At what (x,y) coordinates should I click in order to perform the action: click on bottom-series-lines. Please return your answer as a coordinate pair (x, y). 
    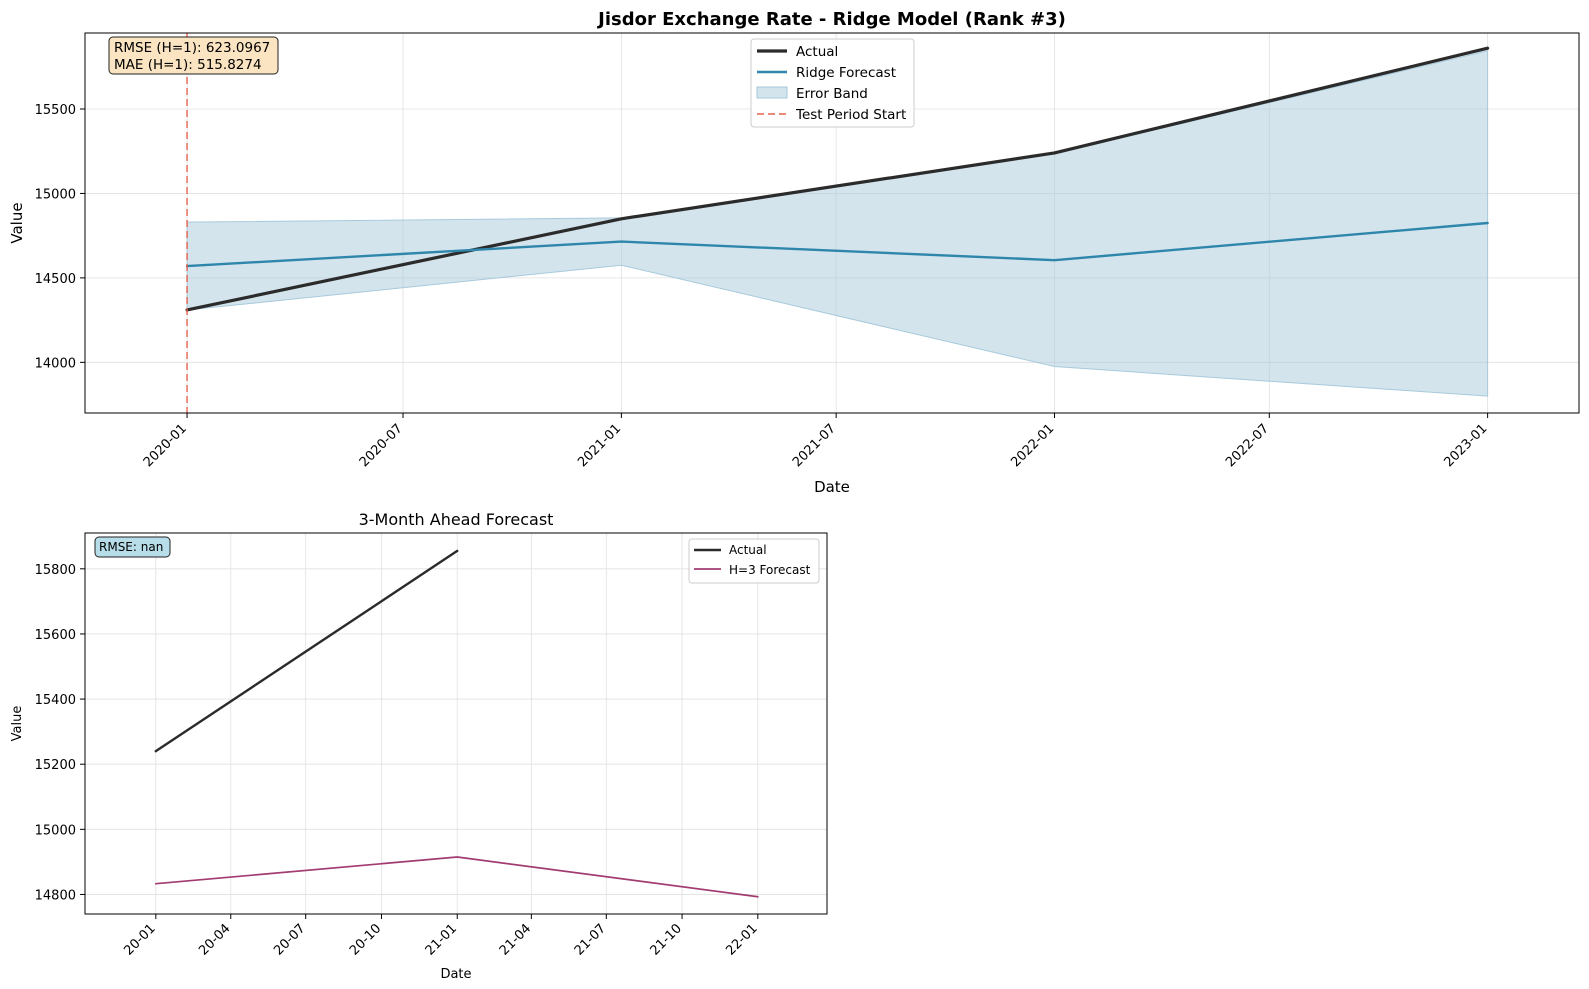
    Looking at the image, I should click on (456, 723).